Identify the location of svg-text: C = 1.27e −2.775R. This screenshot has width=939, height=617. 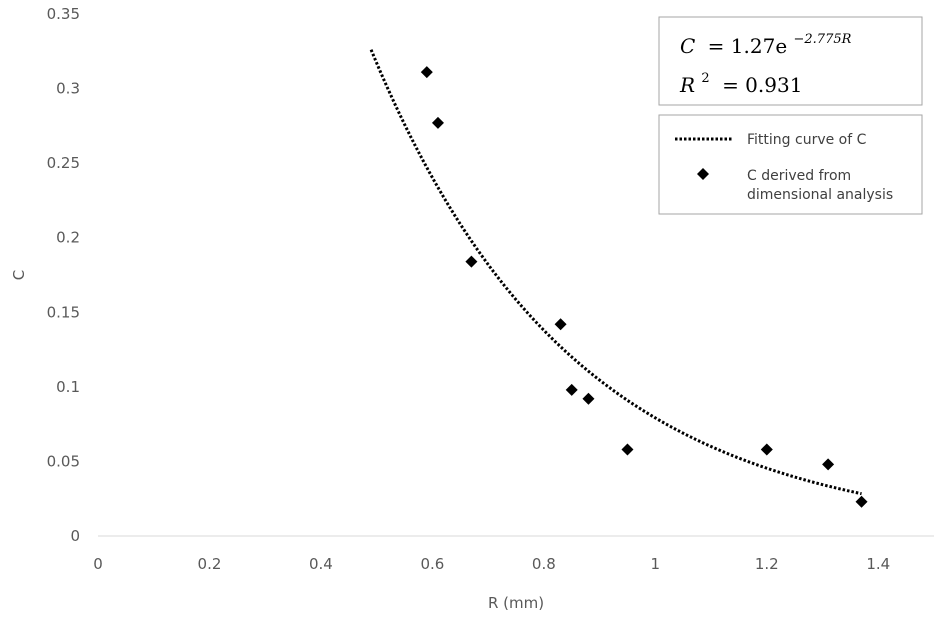
(766, 45).